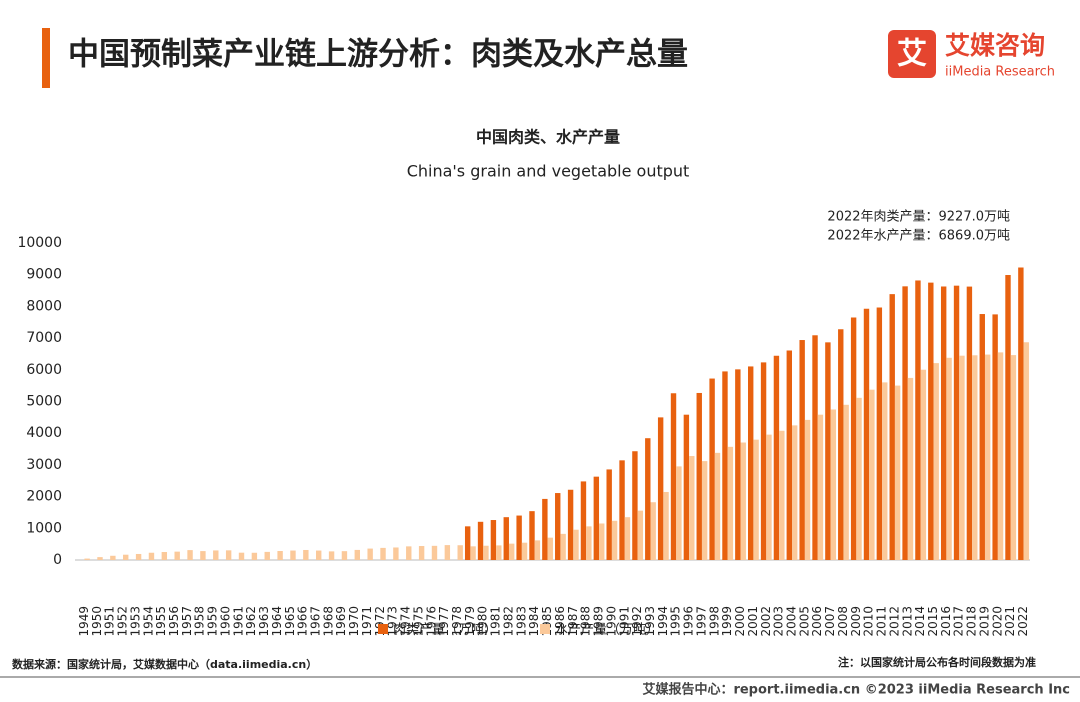 Image resolution: width=1080 pixels, height=702 pixels. What do you see at coordinates (44, 306) in the screenshot?
I see `y-tick-label: 8000` at bounding box center [44, 306].